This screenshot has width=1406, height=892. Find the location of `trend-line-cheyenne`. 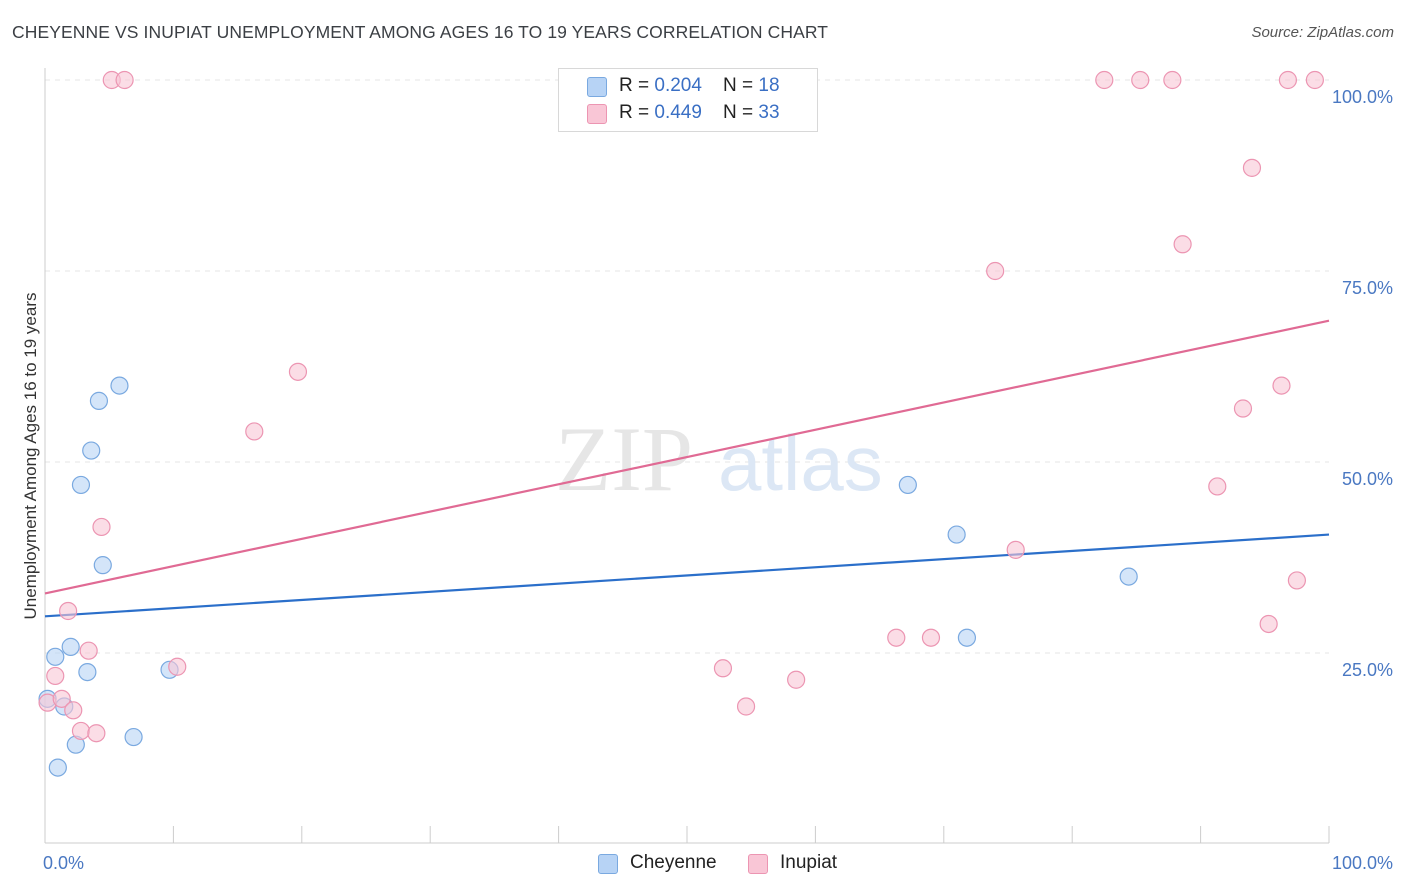

trend-line-cheyenne is located at coordinates (687, 575).